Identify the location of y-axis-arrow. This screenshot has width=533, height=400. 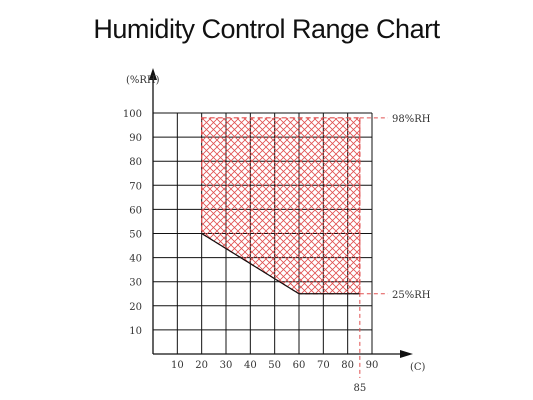
(153, 74).